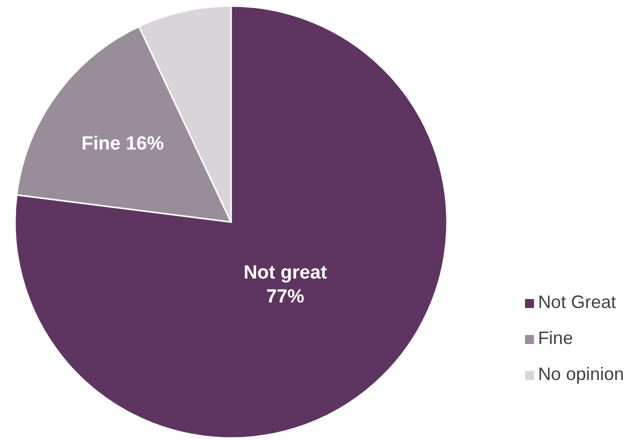 The image size is (638, 440). I want to click on legend-label: No opinion, so click(581, 374).